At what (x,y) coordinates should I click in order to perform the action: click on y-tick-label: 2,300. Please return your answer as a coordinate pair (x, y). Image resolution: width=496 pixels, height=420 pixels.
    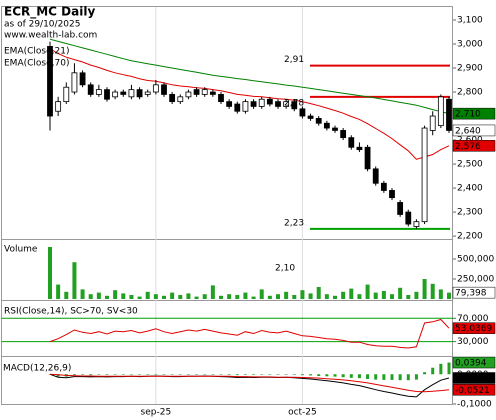
    Looking at the image, I should click on (470, 213).